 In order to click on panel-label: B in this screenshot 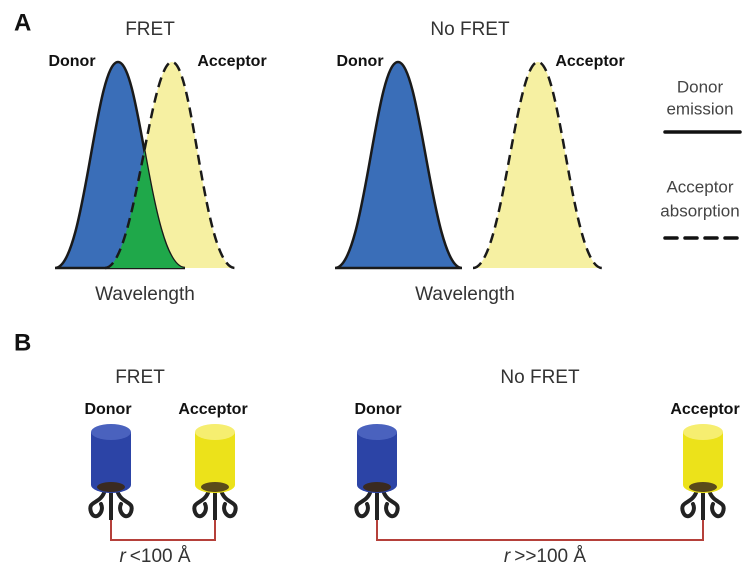, I will do `click(22, 342)`.